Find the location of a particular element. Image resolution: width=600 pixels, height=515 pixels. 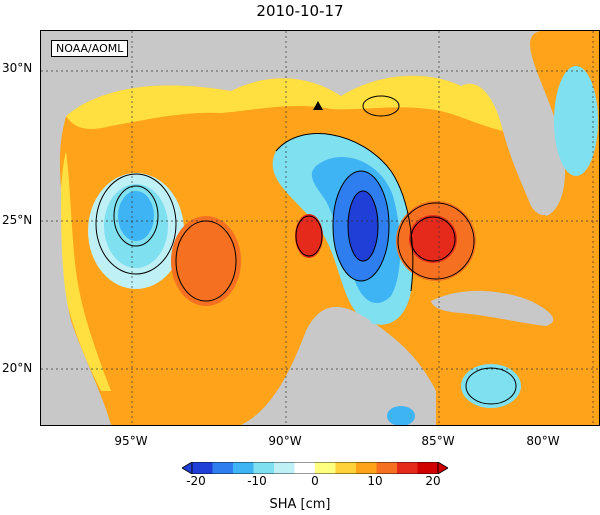

central-low-deep is located at coordinates (363, 226).